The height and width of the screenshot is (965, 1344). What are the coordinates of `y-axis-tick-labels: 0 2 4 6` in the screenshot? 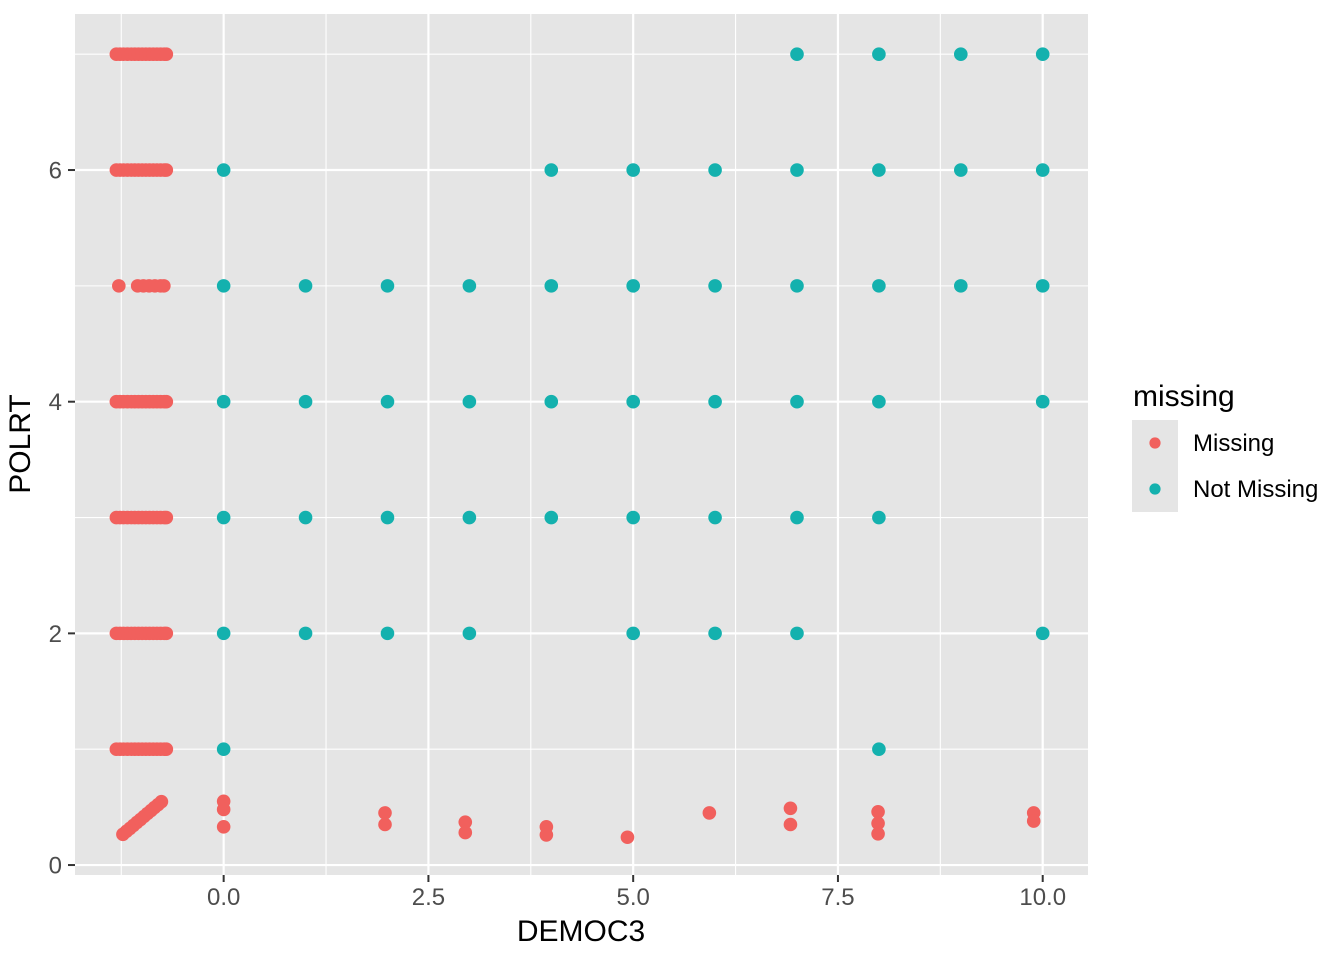 It's located at (55, 519).